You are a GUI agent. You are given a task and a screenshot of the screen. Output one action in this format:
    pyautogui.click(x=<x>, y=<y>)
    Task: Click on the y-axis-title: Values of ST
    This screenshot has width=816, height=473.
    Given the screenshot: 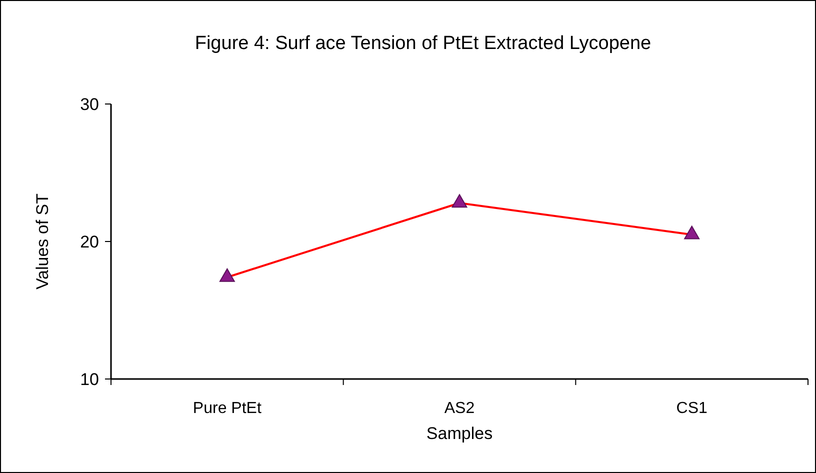 What is the action you would take?
    pyautogui.click(x=42, y=241)
    